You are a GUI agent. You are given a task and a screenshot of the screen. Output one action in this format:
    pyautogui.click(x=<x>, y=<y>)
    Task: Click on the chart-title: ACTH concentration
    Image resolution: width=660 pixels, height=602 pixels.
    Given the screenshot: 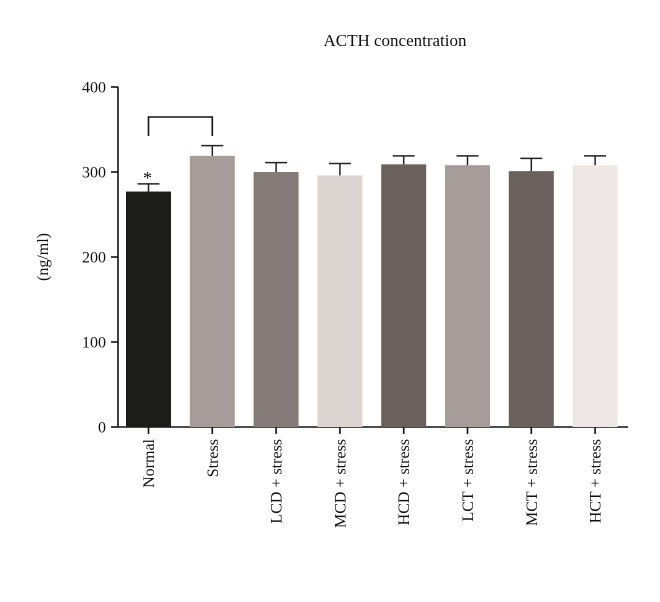 What is the action you would take?
    pyautogui.click(x=395, y=40)
    